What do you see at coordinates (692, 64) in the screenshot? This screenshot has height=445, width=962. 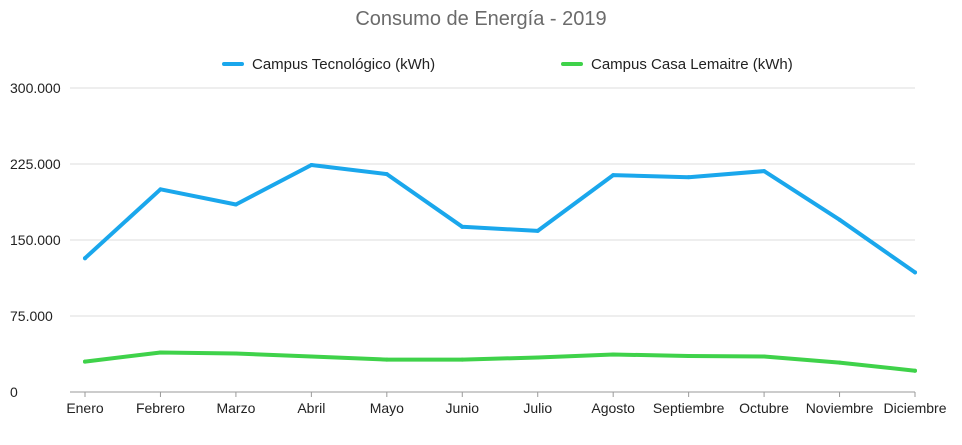 I see `legend-label: Campus Casa Lemaitre (kWh)` at bounding box center [692, 64].